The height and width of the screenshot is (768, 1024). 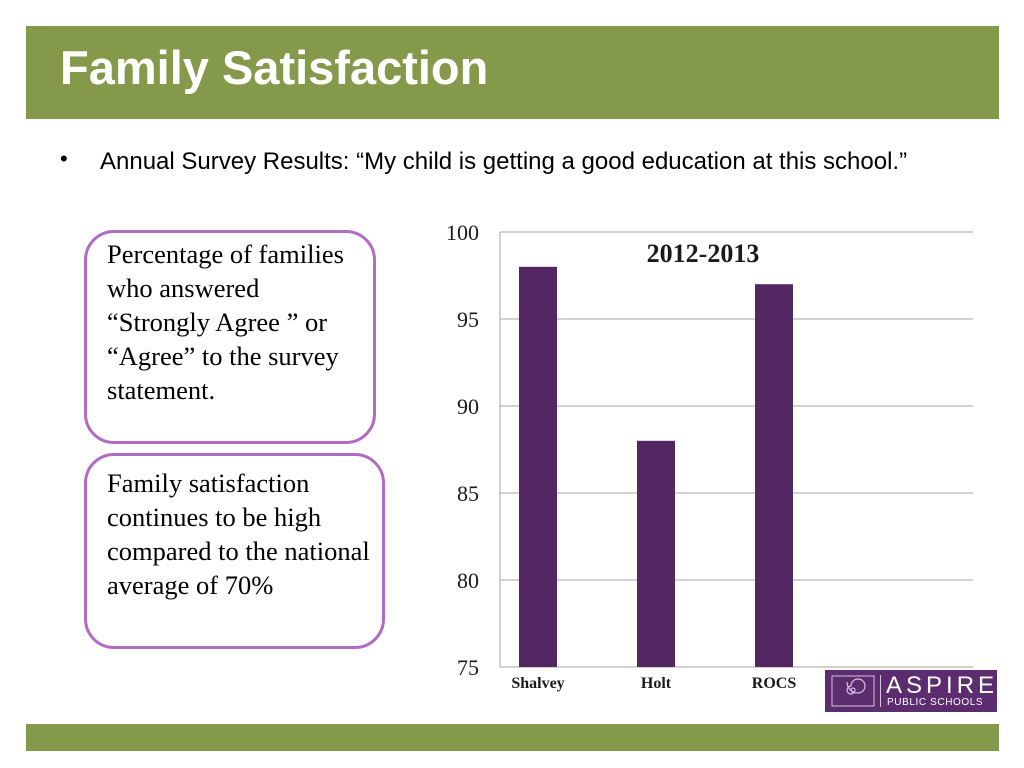 What do you see at coordinates (656, 553) in the screenshot?
I see `bar-holt` at bounding box center [656, 553].